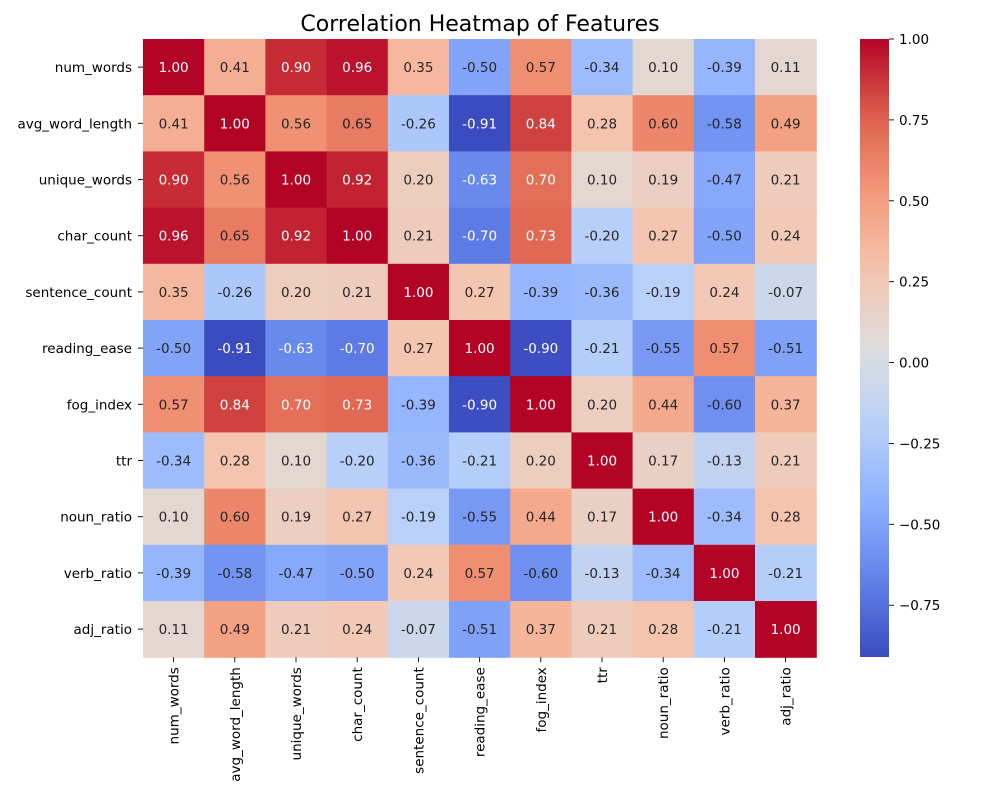  What do you see at coordinates (235, 405) in the screenshot?
I see `cell-value-label: 0.84` at bounding box center [235, 405].